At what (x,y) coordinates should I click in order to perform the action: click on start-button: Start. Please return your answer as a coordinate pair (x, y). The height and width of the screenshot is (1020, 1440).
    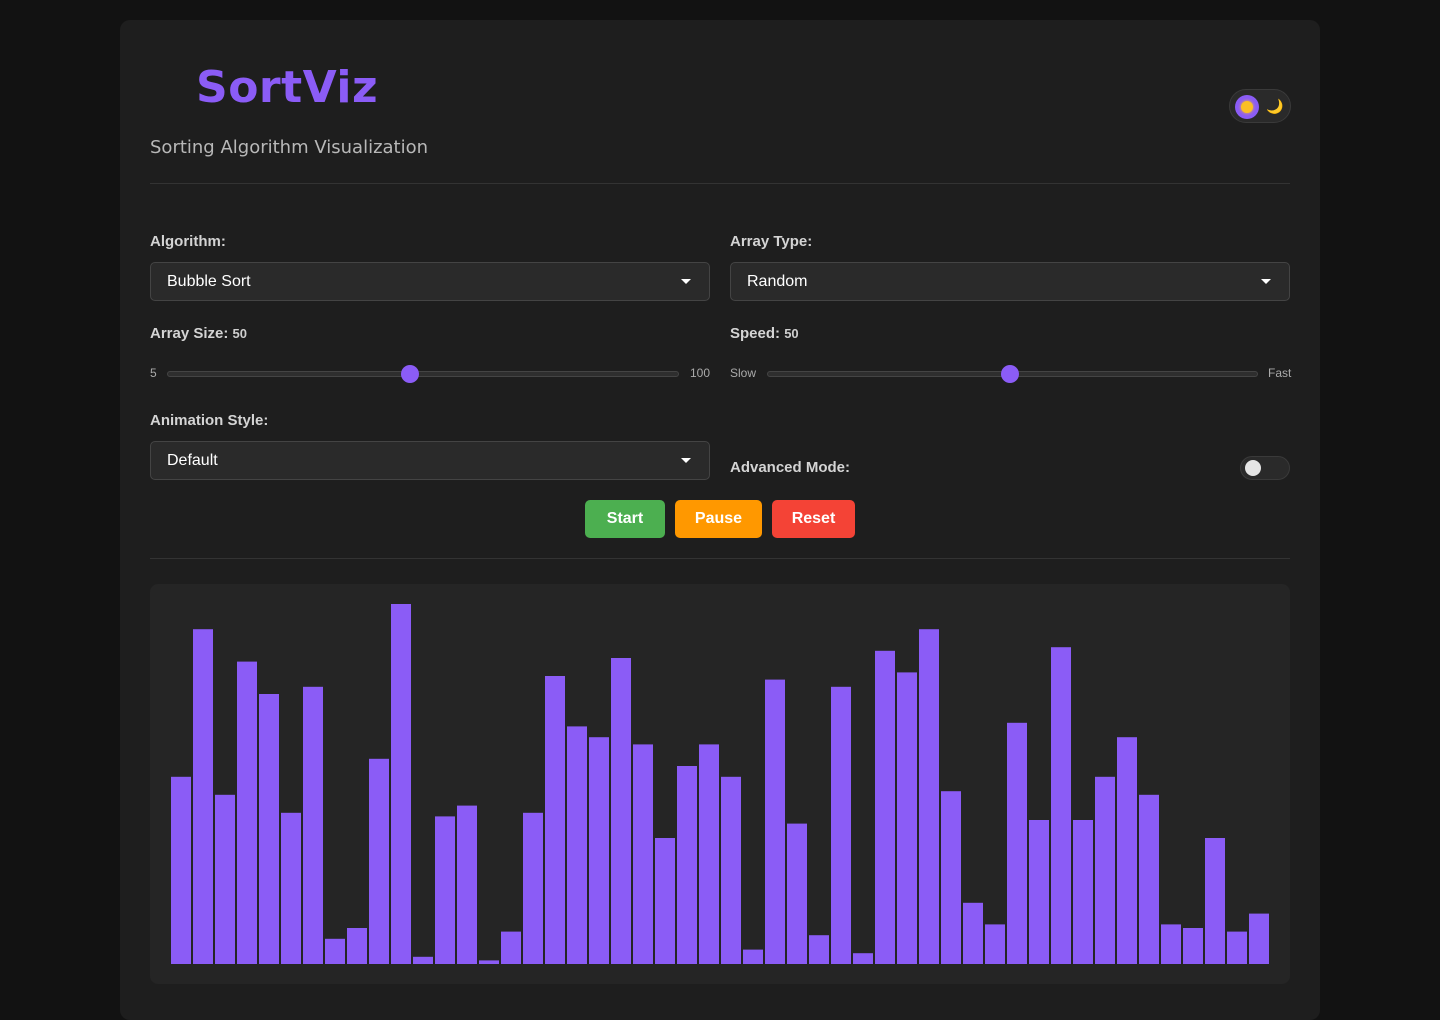
    Looking at the image, I should click on (625, 519).